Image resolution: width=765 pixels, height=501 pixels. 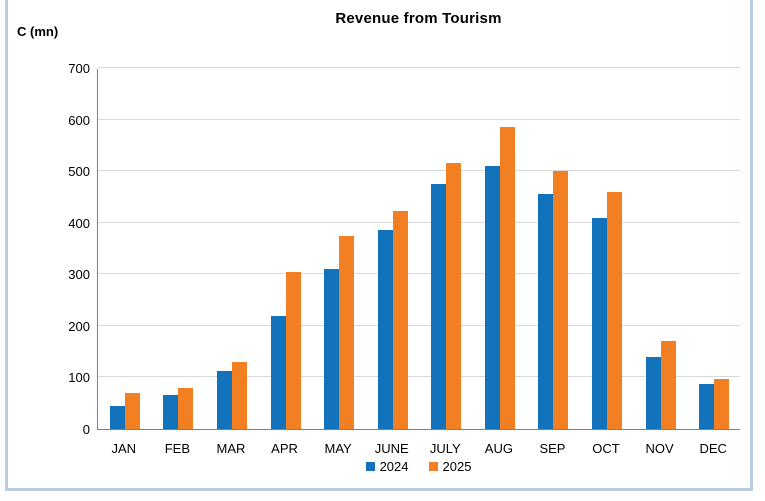 I want to click on x-tick-label: JAN, so click(x=124, y=448).